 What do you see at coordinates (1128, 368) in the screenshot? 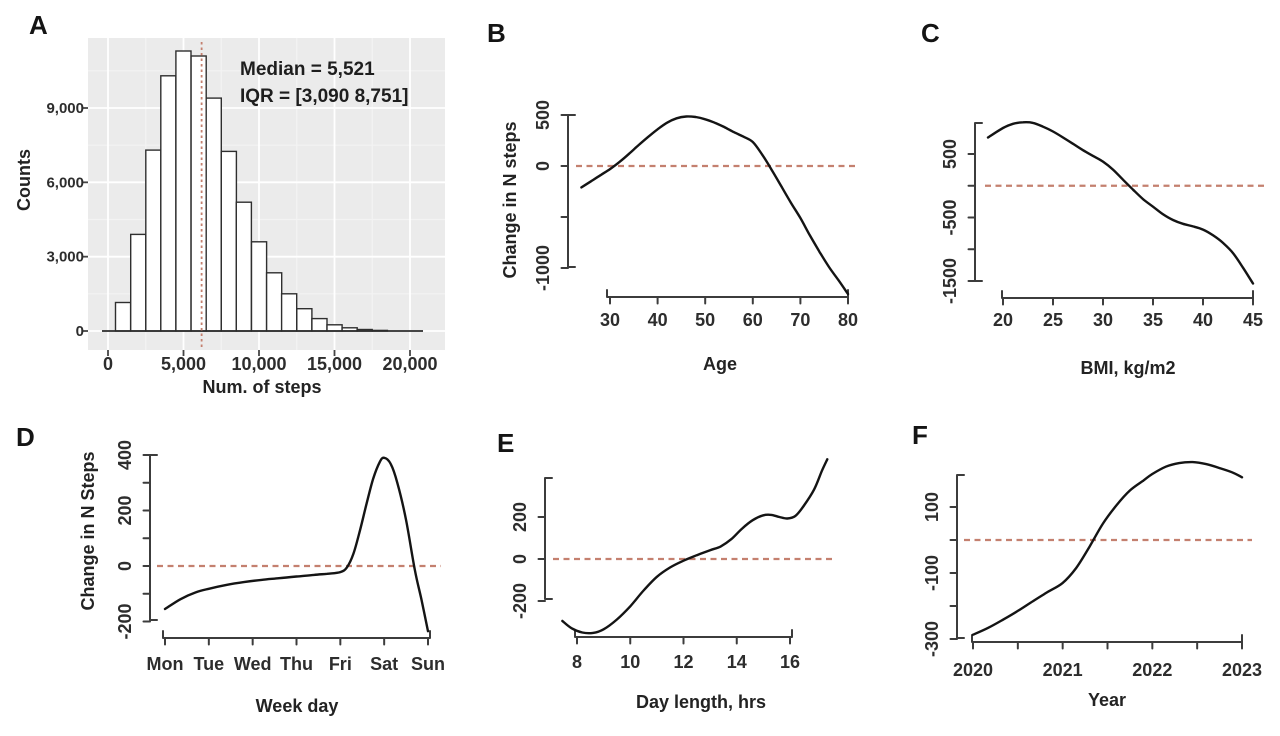
I see `panel-c-x-axis-title: BMI, kg/m2` at bounding box center [1128, 368].